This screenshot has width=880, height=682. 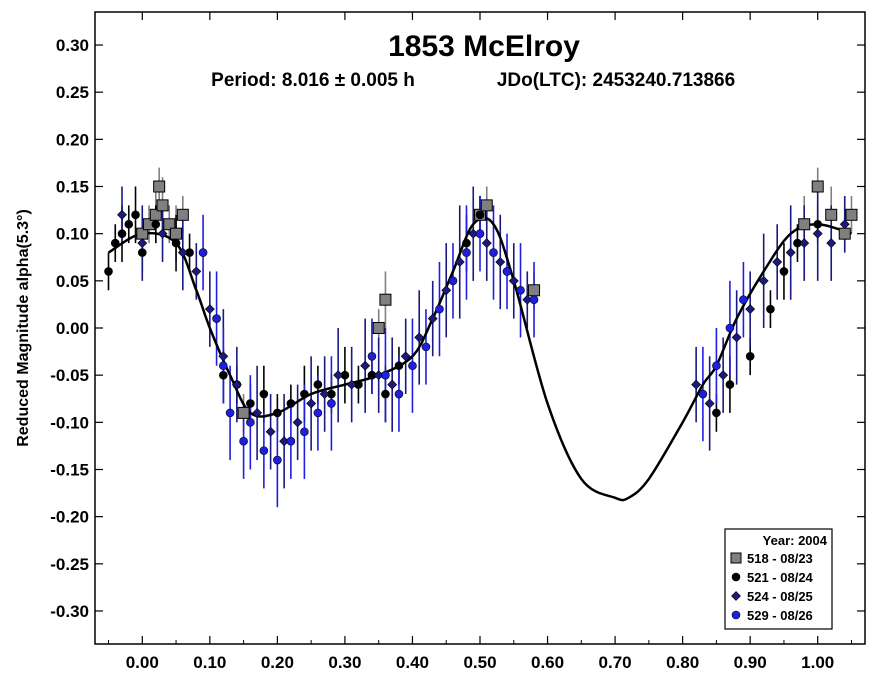 I want to click on x-tick-label: 0.30, so click(x=344, y=662).